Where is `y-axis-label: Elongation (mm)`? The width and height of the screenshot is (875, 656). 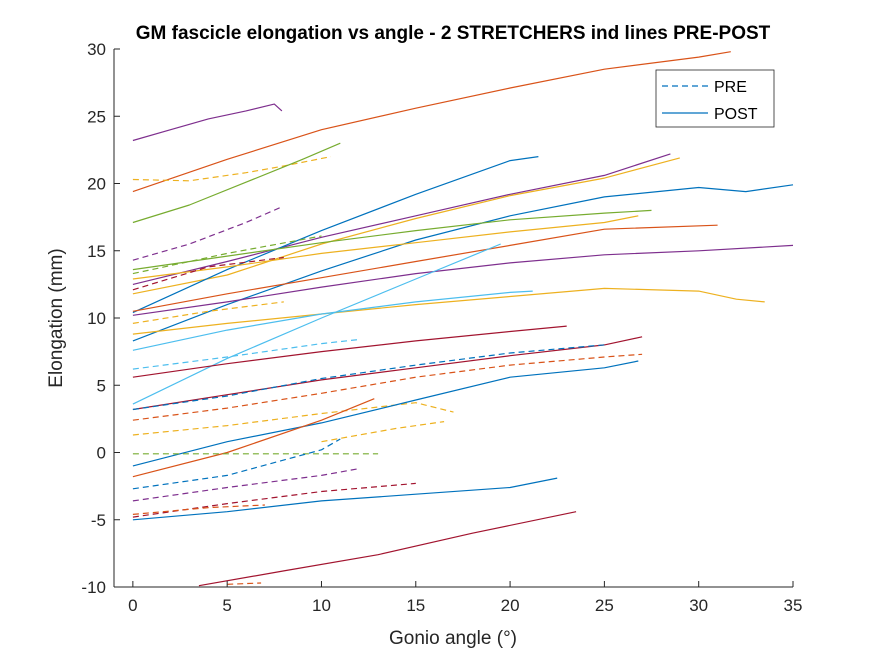 y-axis-label: Elongation (mm) is located at coordinates (56, 317).